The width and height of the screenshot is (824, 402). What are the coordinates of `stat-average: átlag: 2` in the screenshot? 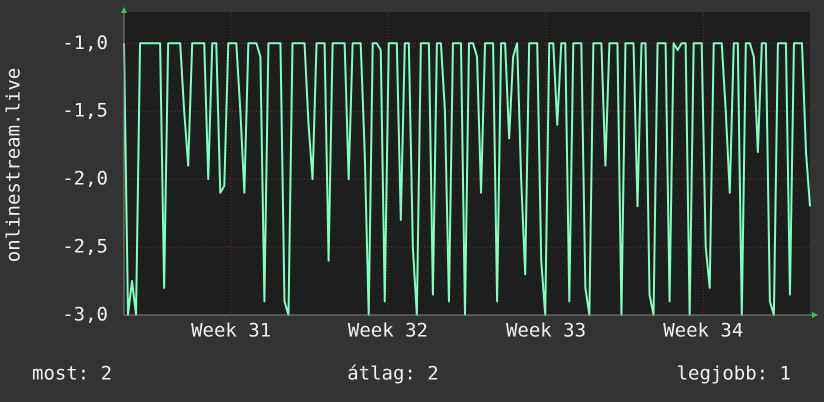 It's located at (393, 374).